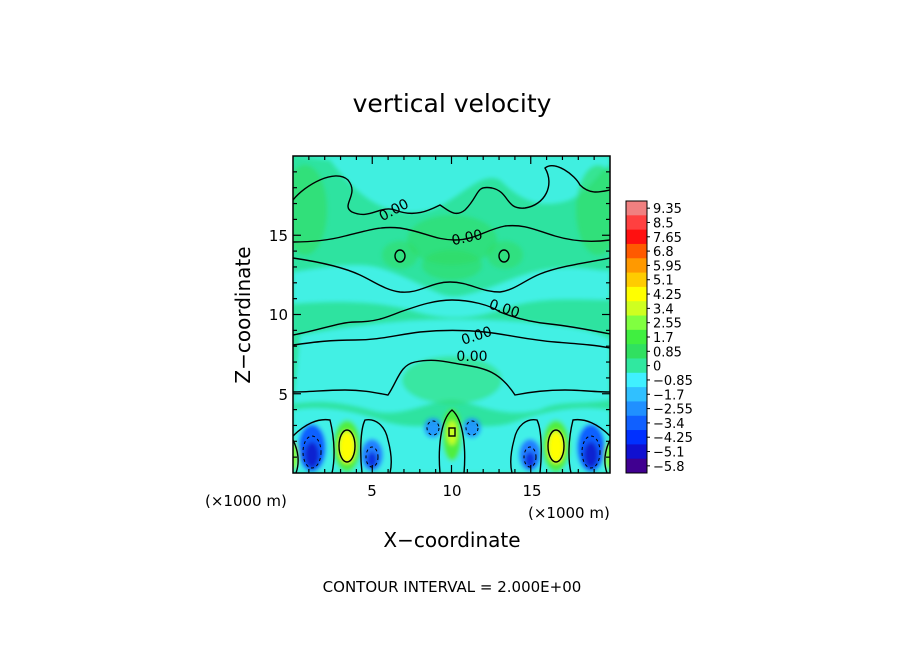 The image size is (904, 654). I want to click on x-unit-right: (×1000 m), so click(569, 513).